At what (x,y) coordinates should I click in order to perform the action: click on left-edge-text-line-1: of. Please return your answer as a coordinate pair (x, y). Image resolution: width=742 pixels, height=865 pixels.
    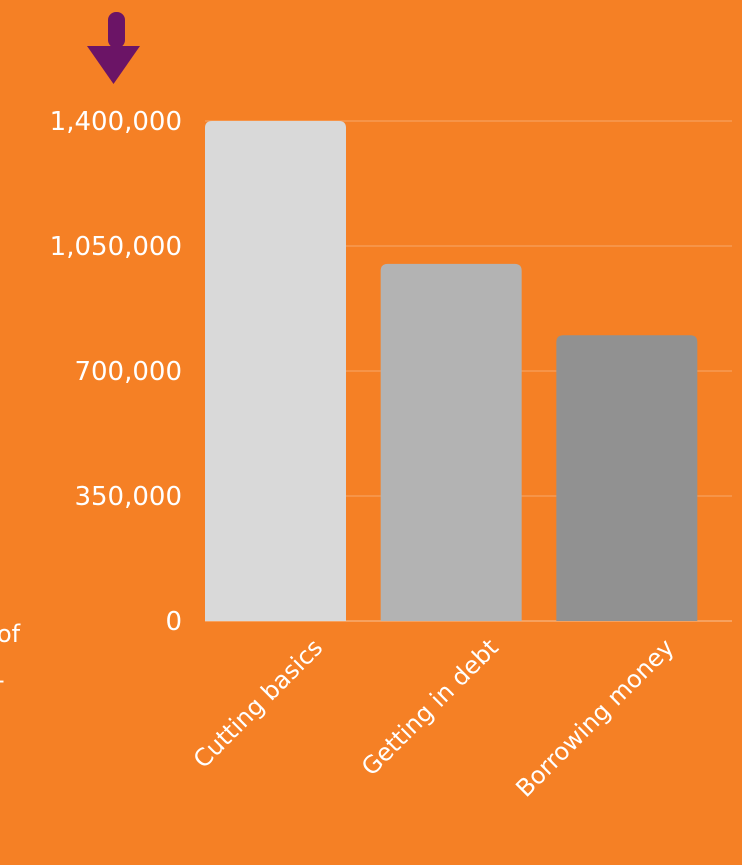
    Looking at the image, I should click on (10, 634).